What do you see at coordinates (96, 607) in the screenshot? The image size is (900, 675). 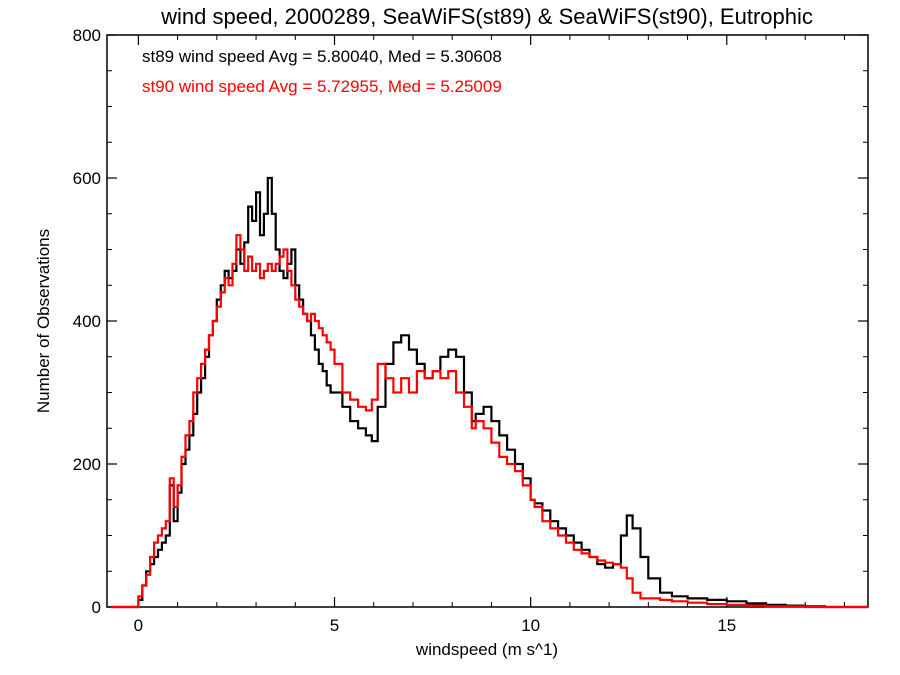 I see `y-tick-label: 0` at bounding box center [96, 607].